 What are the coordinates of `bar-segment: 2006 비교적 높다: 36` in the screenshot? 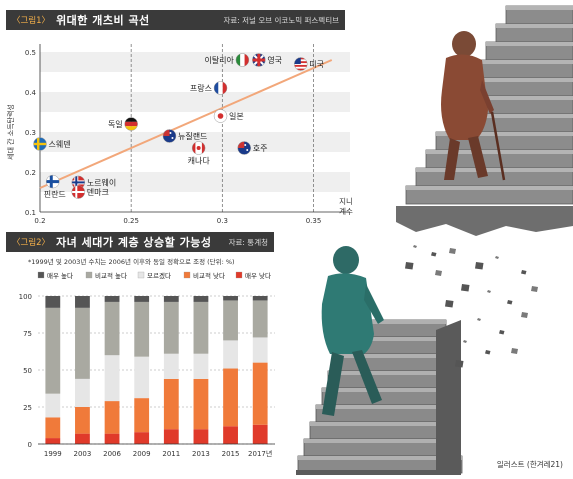 It's located at (112, 328).